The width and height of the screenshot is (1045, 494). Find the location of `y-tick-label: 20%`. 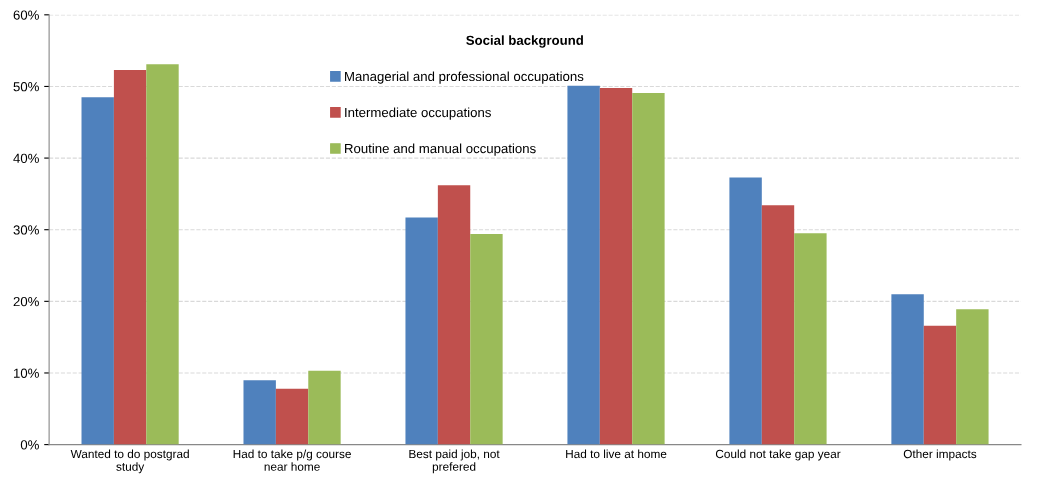

y-tick-label: 20% is located at coordinates (26, 301).